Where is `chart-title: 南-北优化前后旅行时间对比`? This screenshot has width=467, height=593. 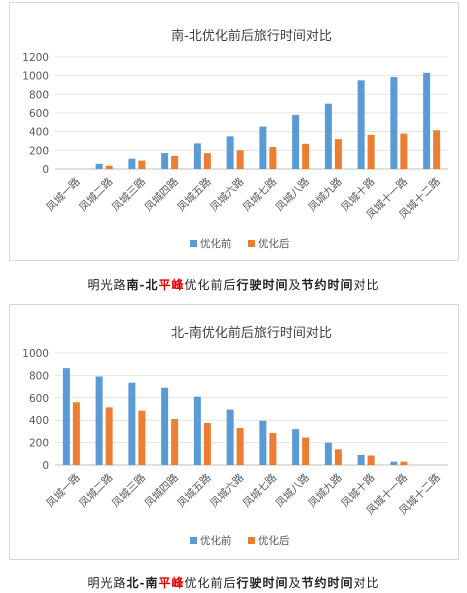
chart-title: 南-北优化前后旅行时间对比 is located at coordinates (251, 36).